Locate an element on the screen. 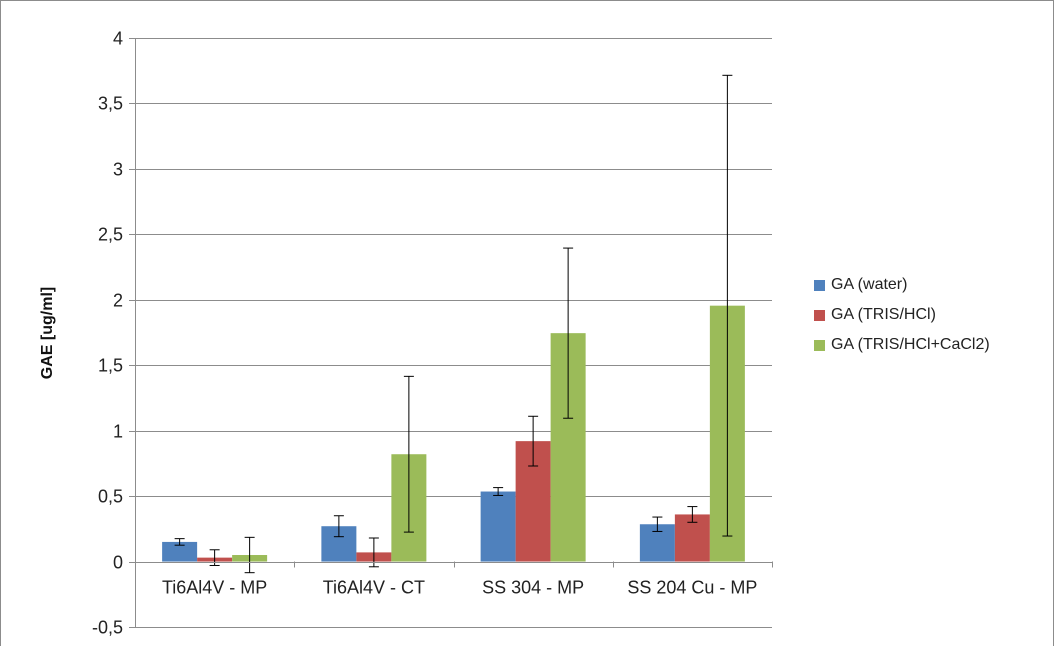  y-tick-label: 0,5 is located at coordinates (110, 497).